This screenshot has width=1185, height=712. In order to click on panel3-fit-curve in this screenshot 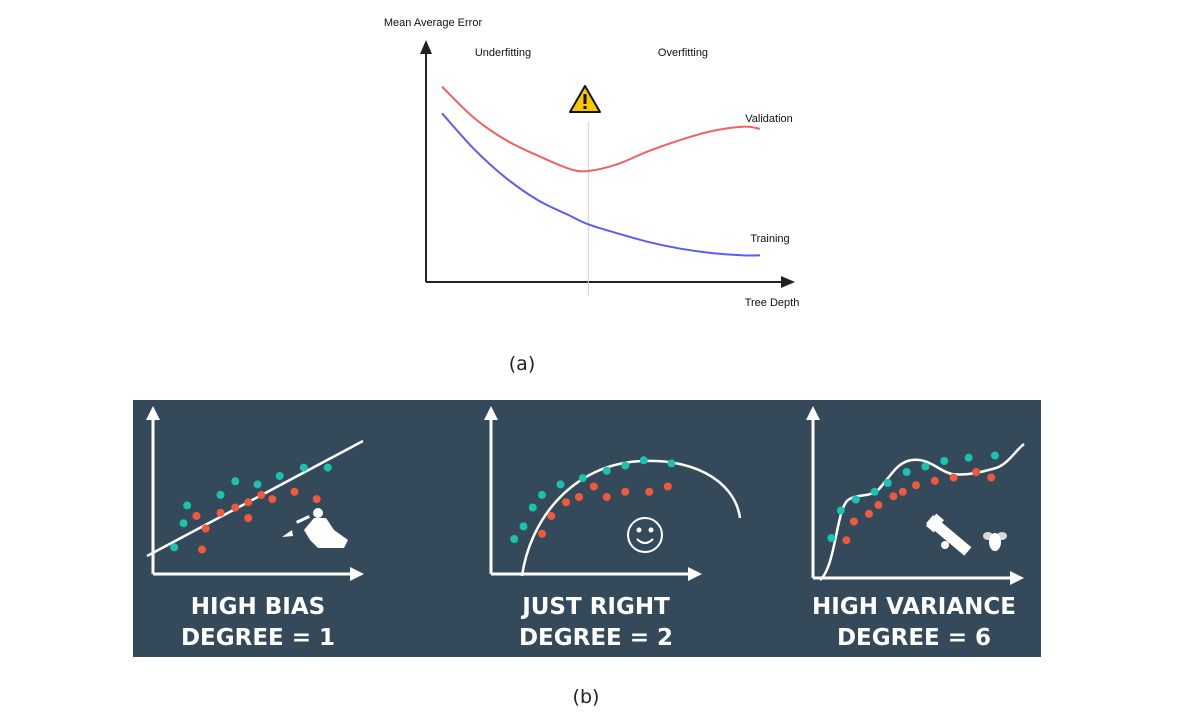, I will do `click(922, 512)`.